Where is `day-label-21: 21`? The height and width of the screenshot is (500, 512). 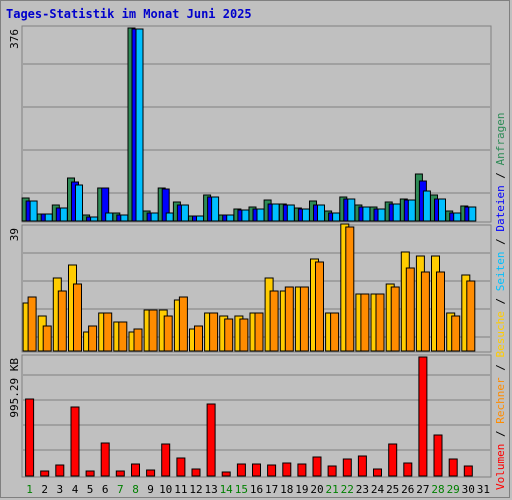
day-label-21: 21 is located at coordinates (331, 489).